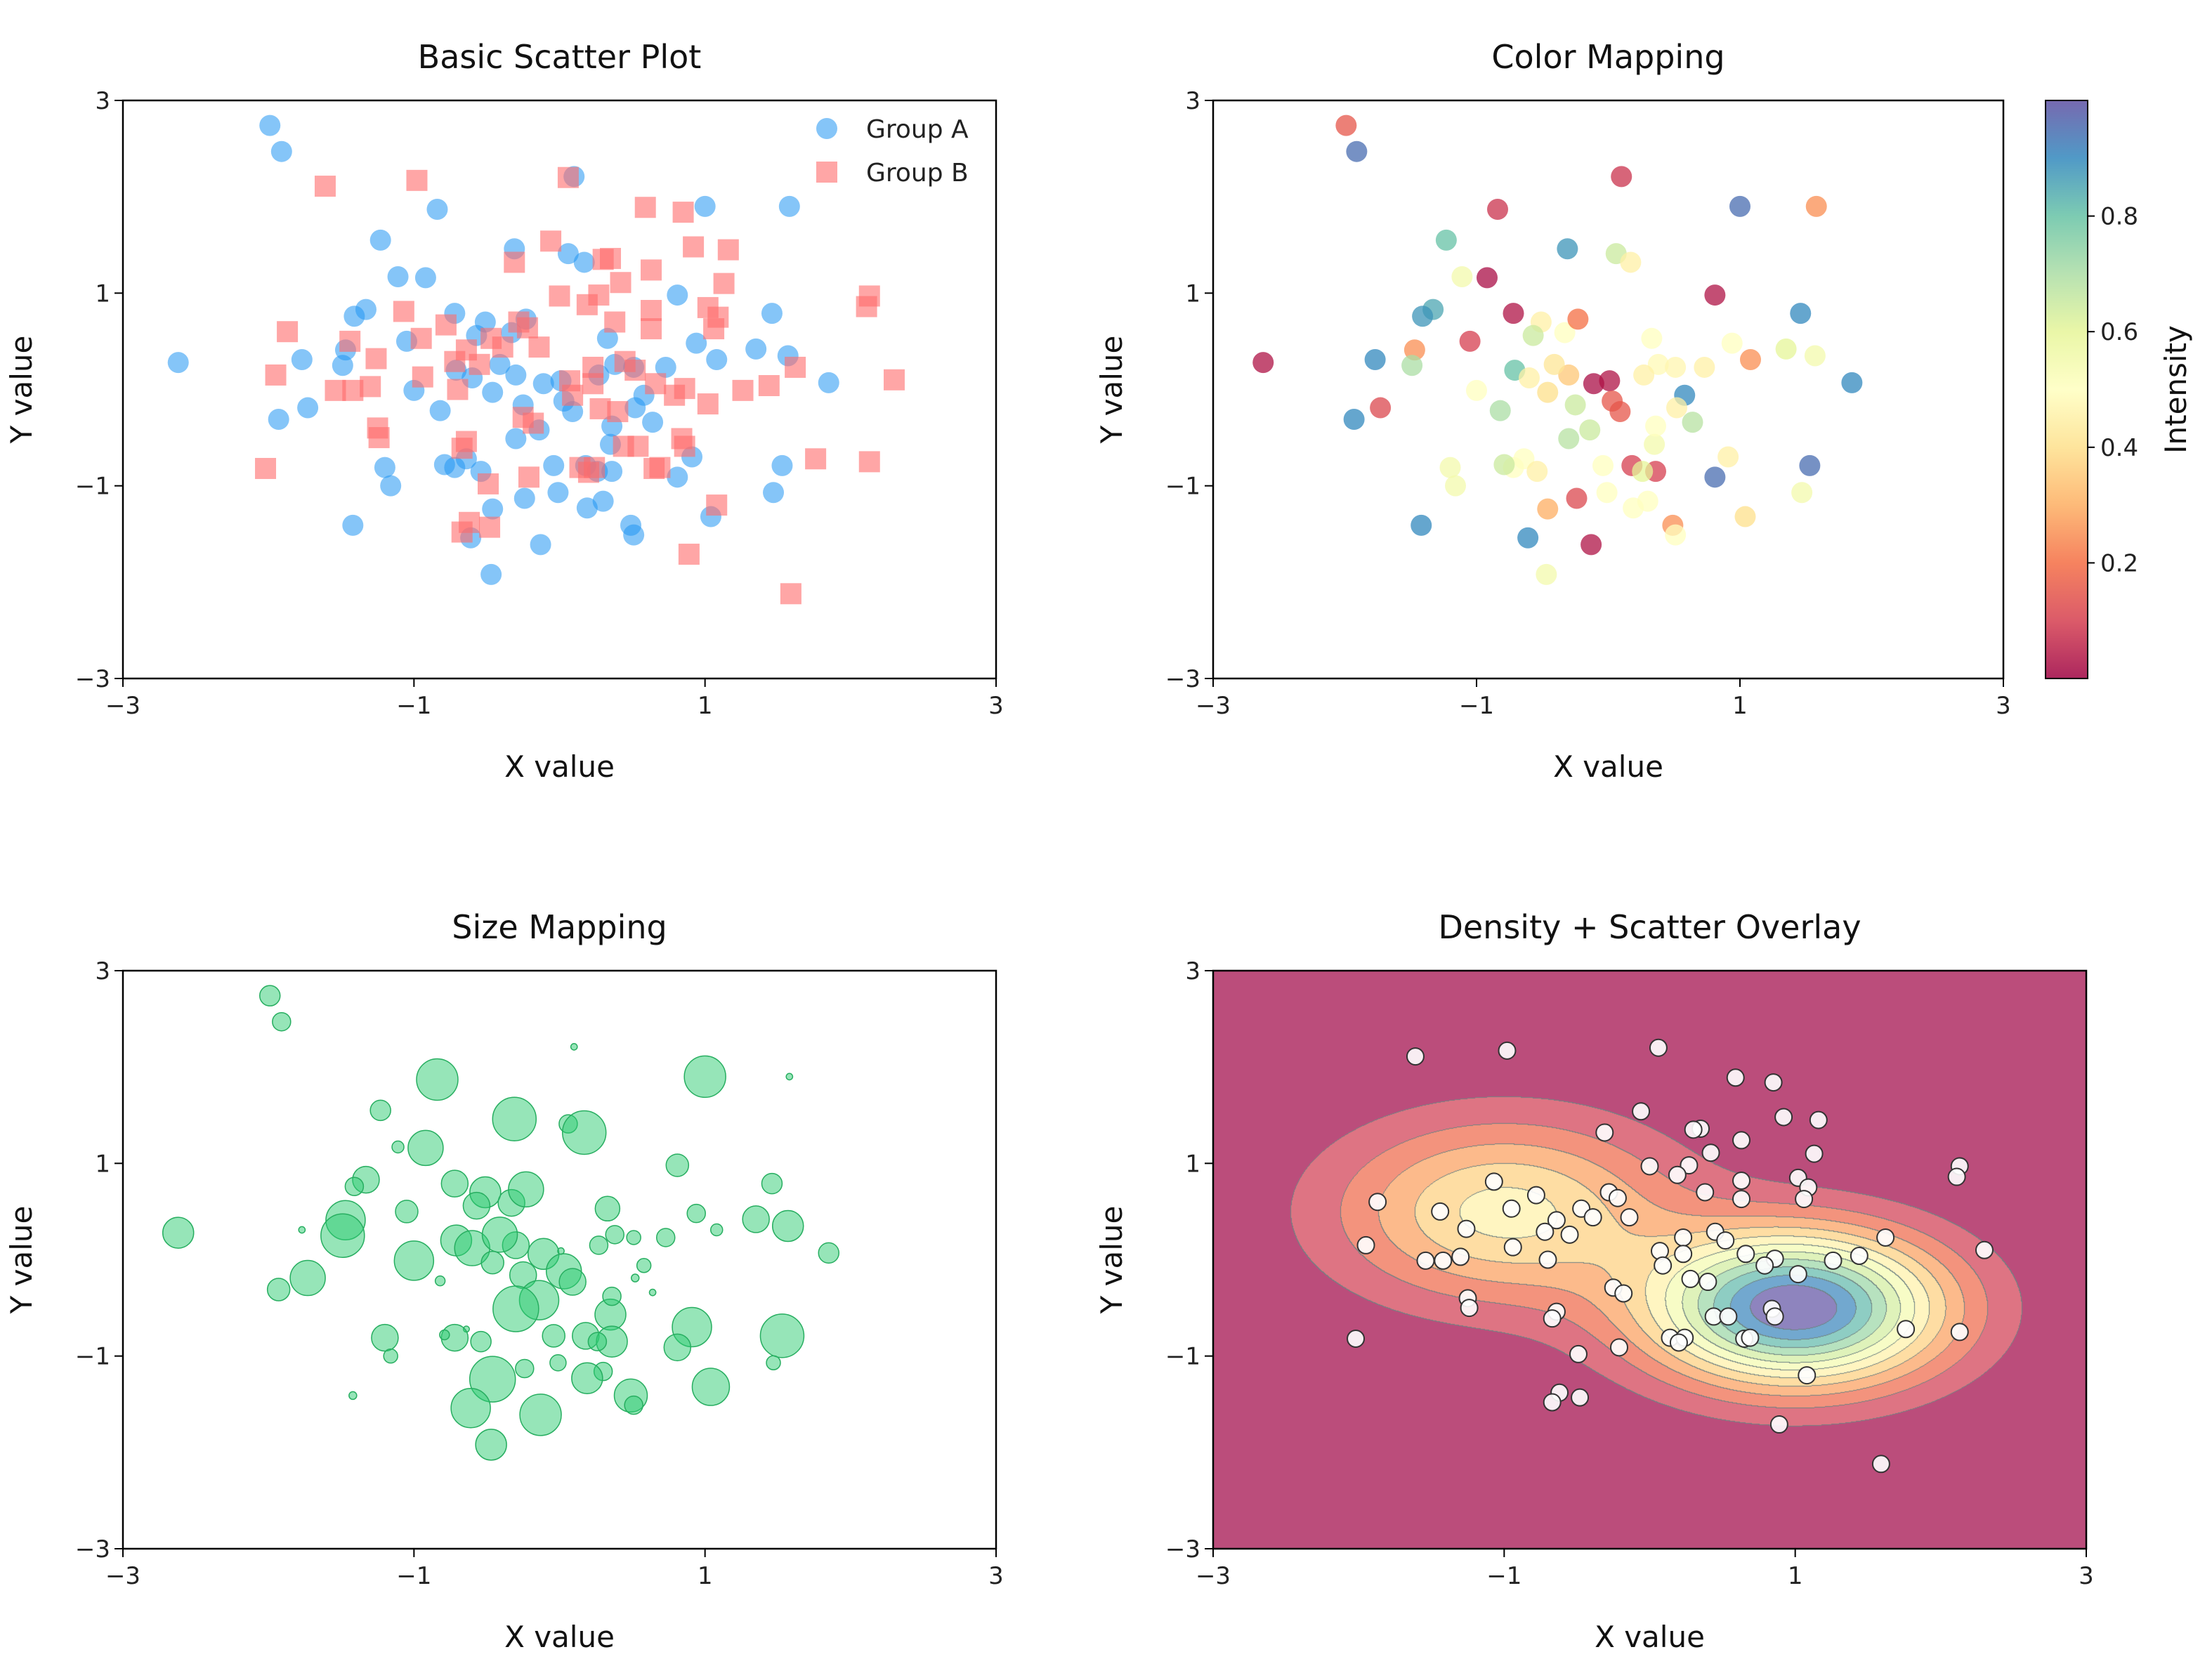  I want to click on legend-label-group-a: Group A, so click(917, 129).